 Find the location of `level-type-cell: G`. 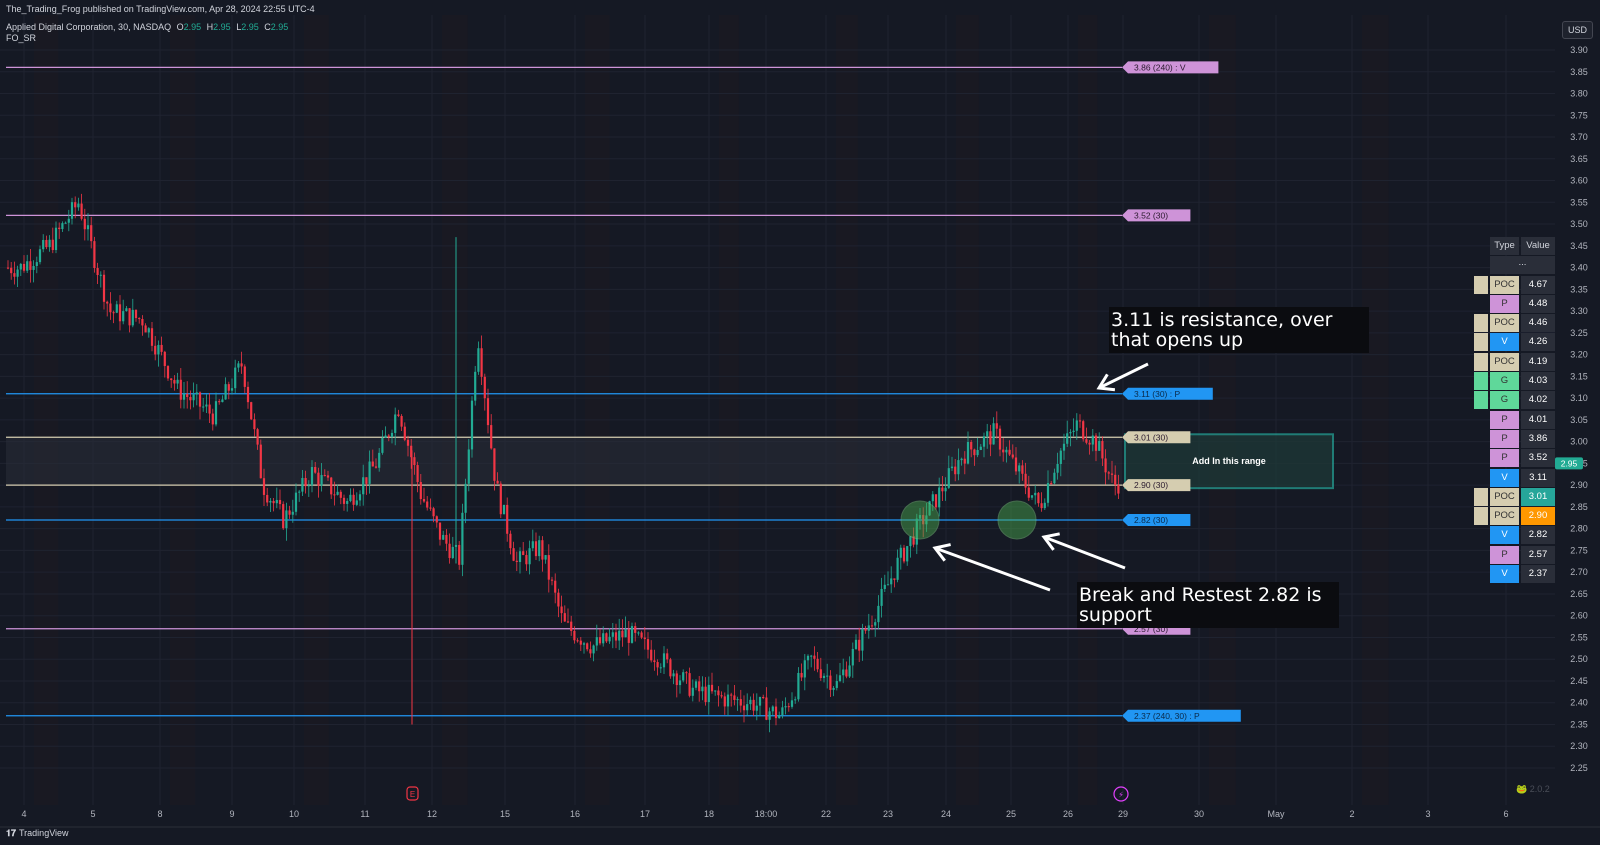

level-type-cell: G is located at coordinates (1504, 381).